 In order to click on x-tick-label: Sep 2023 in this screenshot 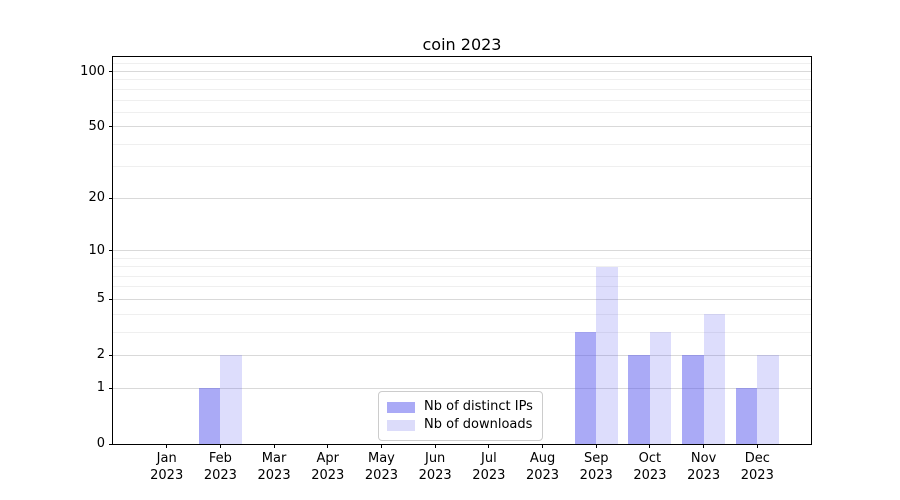, I will do `click(596, 467)`.